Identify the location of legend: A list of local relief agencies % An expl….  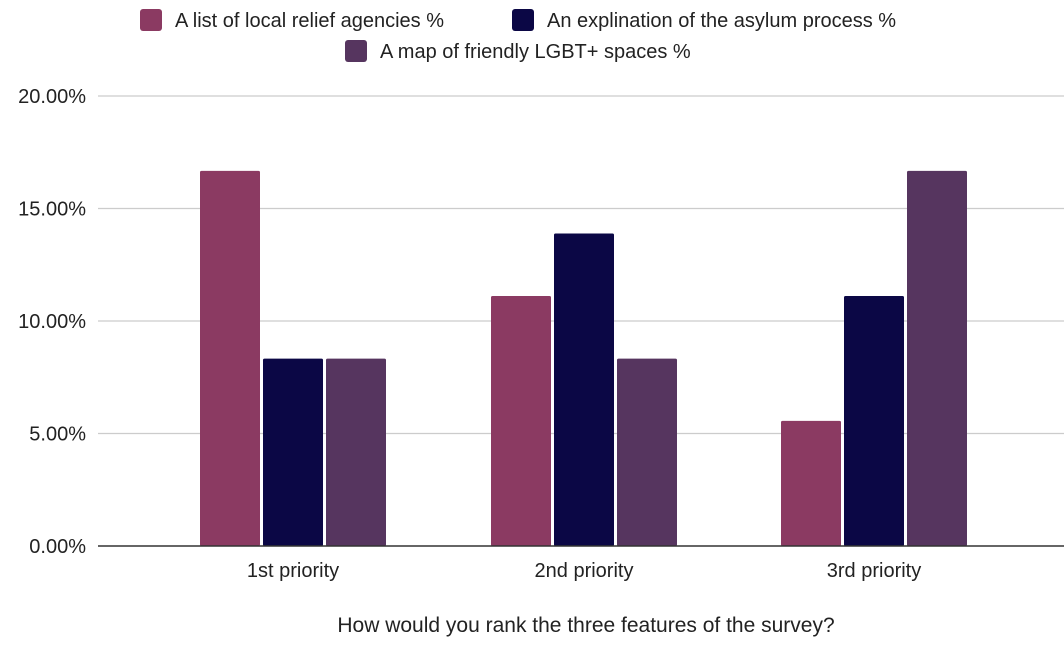
(518, 36).